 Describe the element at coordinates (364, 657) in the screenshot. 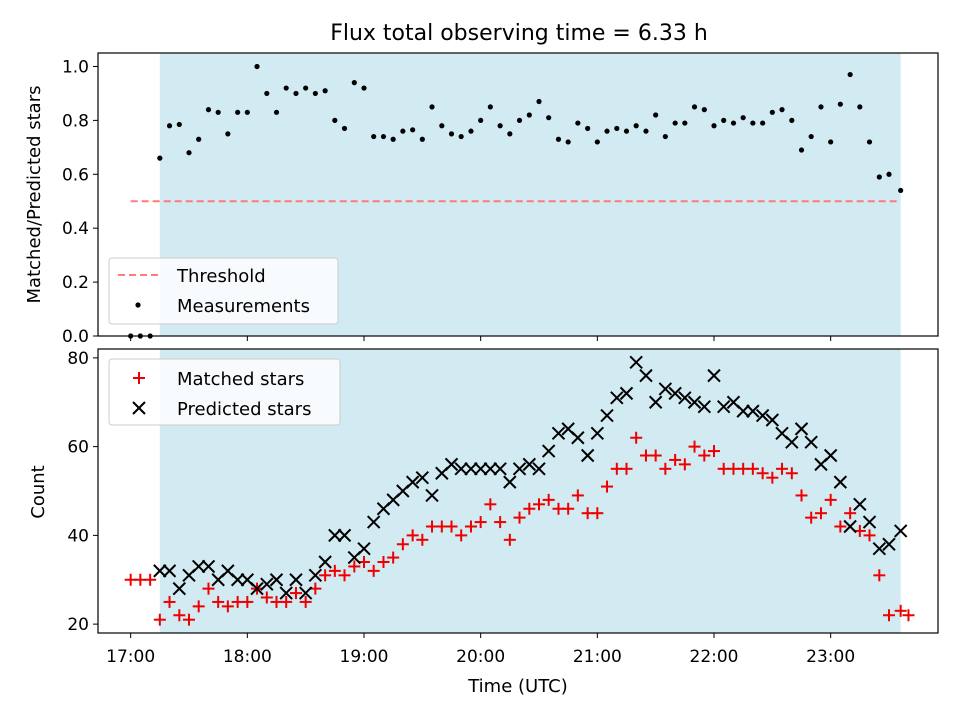

I see `x-tick-label: 19:00` at that location.